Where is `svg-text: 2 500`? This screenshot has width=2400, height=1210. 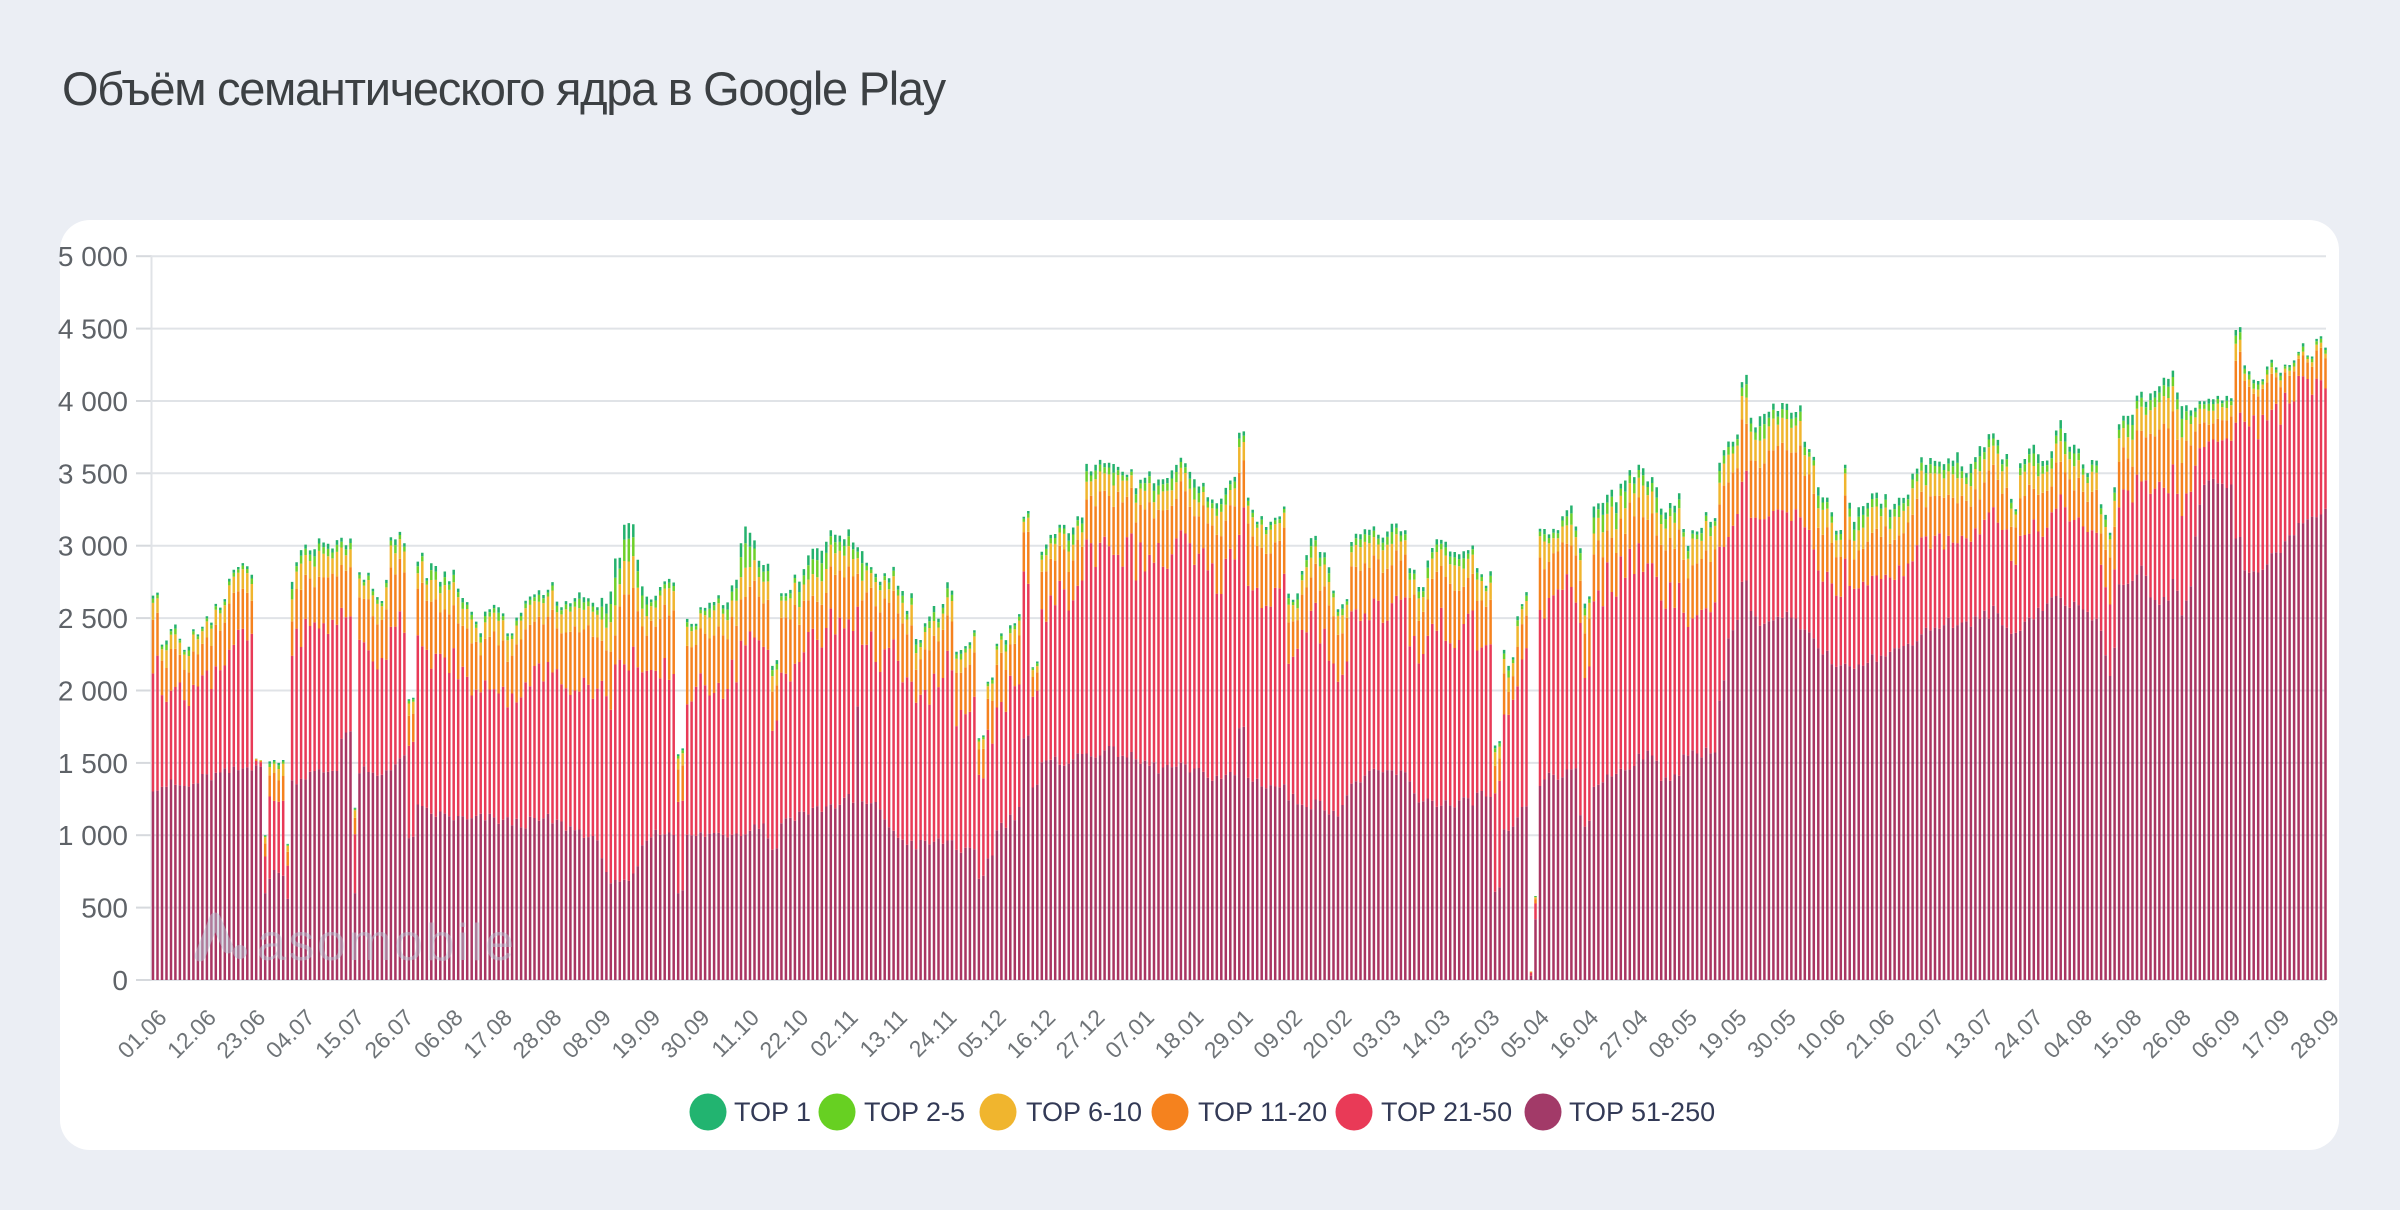
svg-text: 2 500 is located at coordinates (93, 618).